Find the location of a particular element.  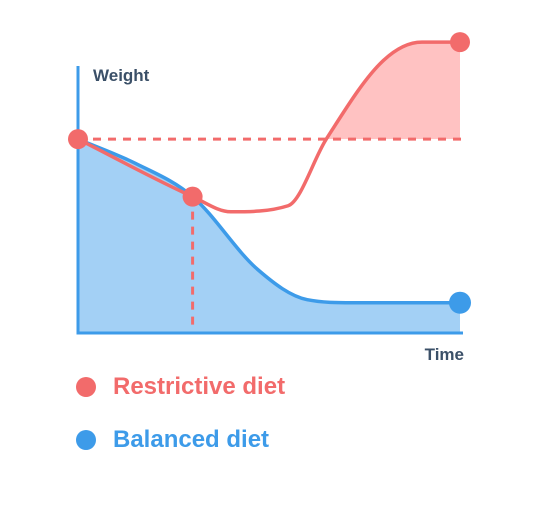

legend-balanced-label: Balanced diet is located at coordinates (191, 439).